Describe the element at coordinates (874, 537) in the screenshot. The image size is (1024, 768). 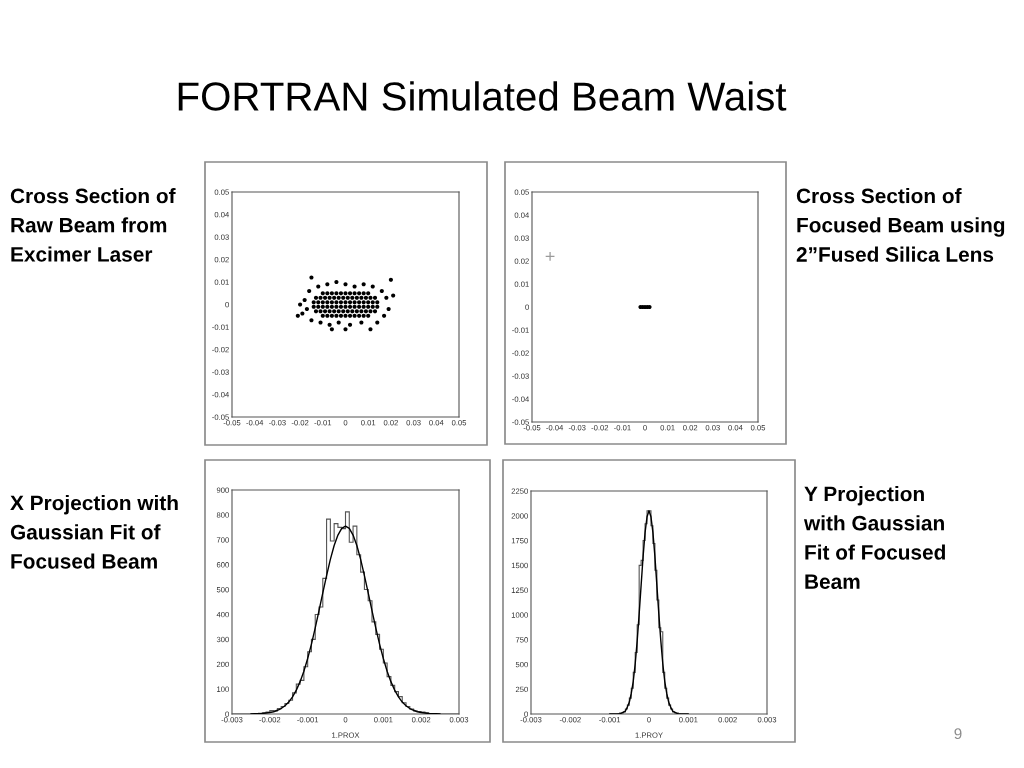
I see `text: Y Projection with Gaussian Fit of Focused Beam` at that location.